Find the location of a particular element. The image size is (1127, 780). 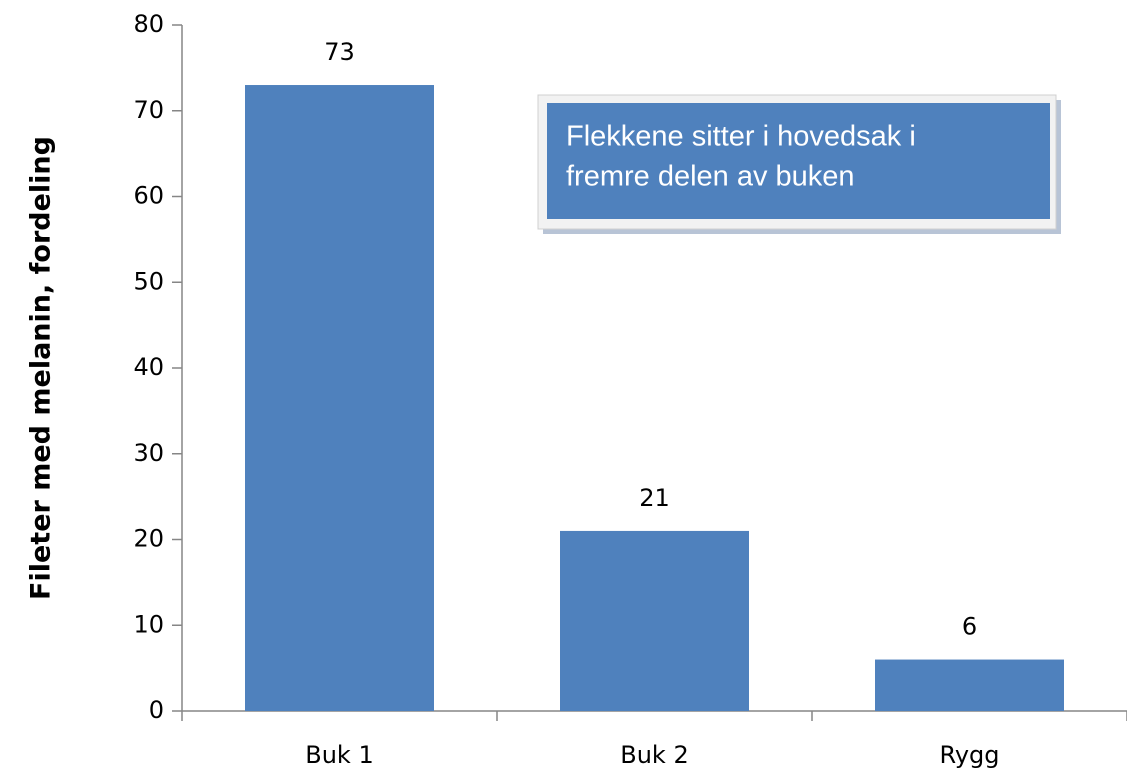

data-label: 6 is located at coordinates (969, 627).